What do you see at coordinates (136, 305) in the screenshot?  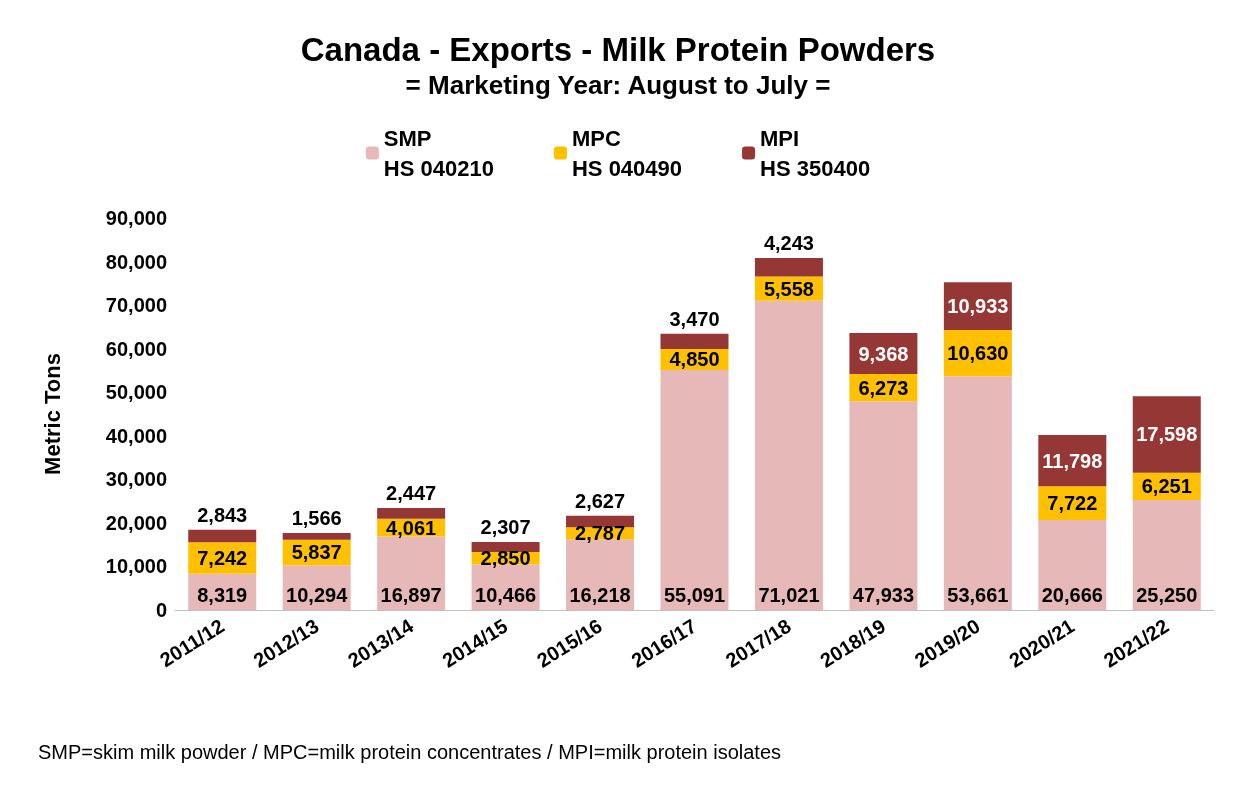 I see `y-tick-label: 70,000` at bounding box center [136, 305].